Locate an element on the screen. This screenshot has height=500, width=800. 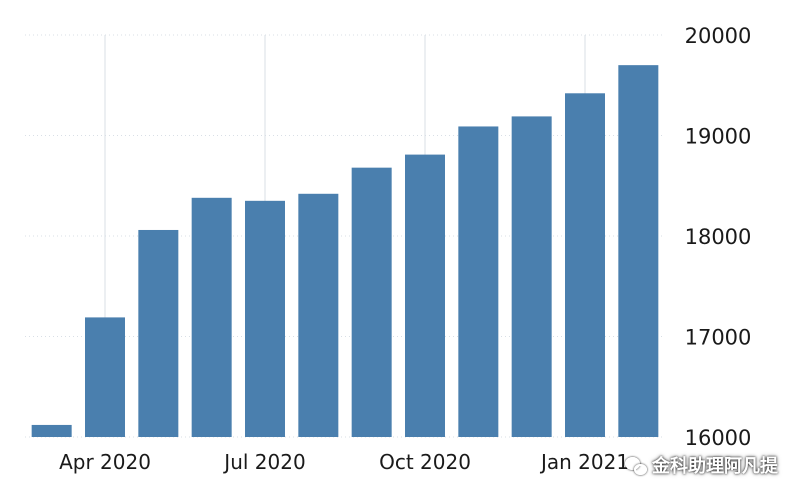
x-tick-label: Jul 2020 is located at coordinates (263, 462).